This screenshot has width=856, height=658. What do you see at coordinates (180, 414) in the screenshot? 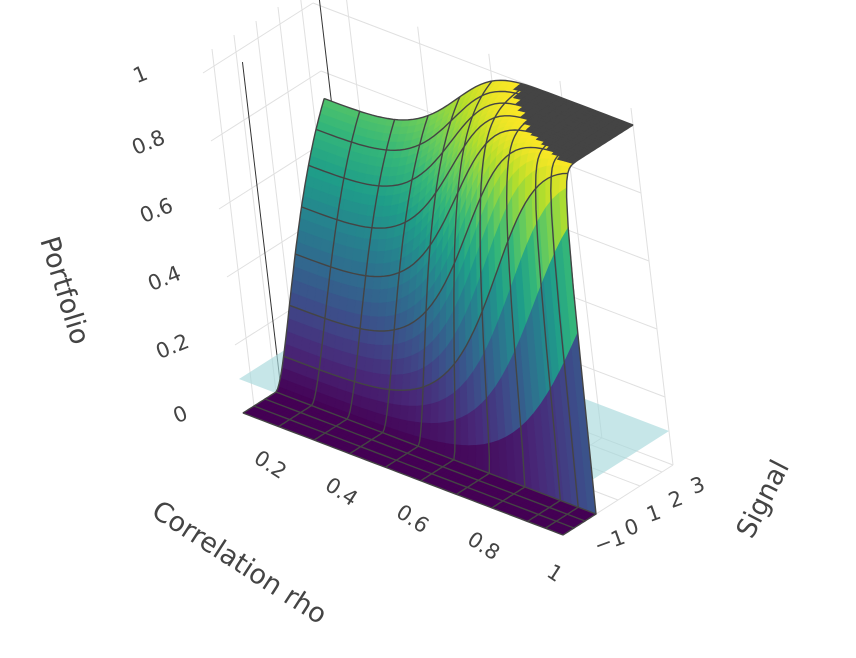
I see `z-tick-label: 0` at bounding box center [180, 414].